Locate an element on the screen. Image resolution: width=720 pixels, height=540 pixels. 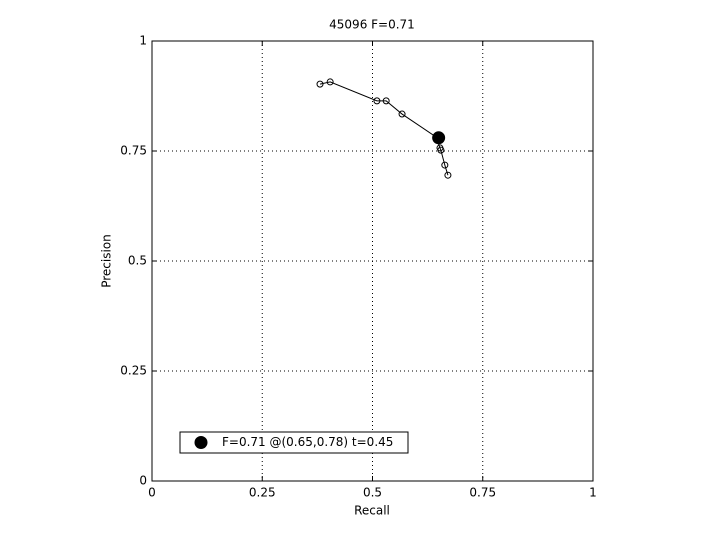
x-tick-label: 0 is located at coordinates (152, 493).